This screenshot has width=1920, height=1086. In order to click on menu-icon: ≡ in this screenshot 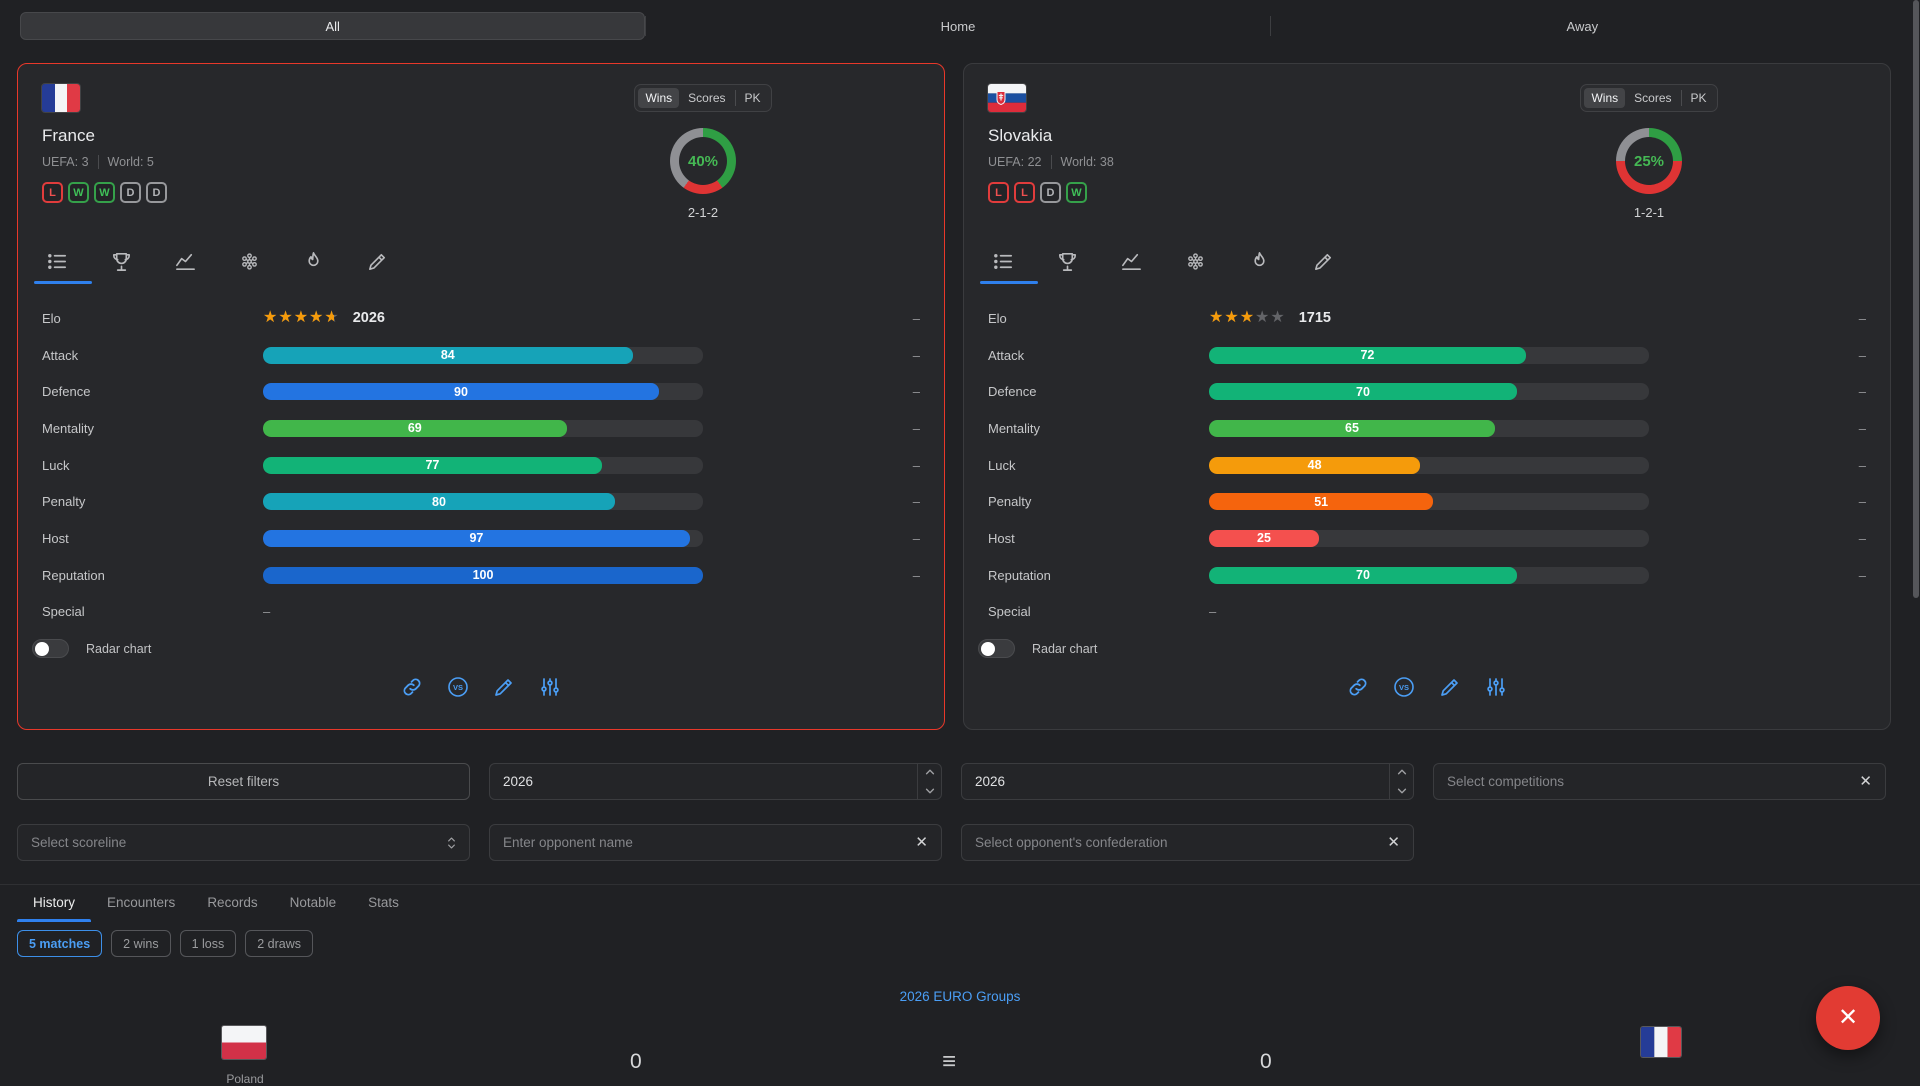, I will do `click(949, 1061)`.